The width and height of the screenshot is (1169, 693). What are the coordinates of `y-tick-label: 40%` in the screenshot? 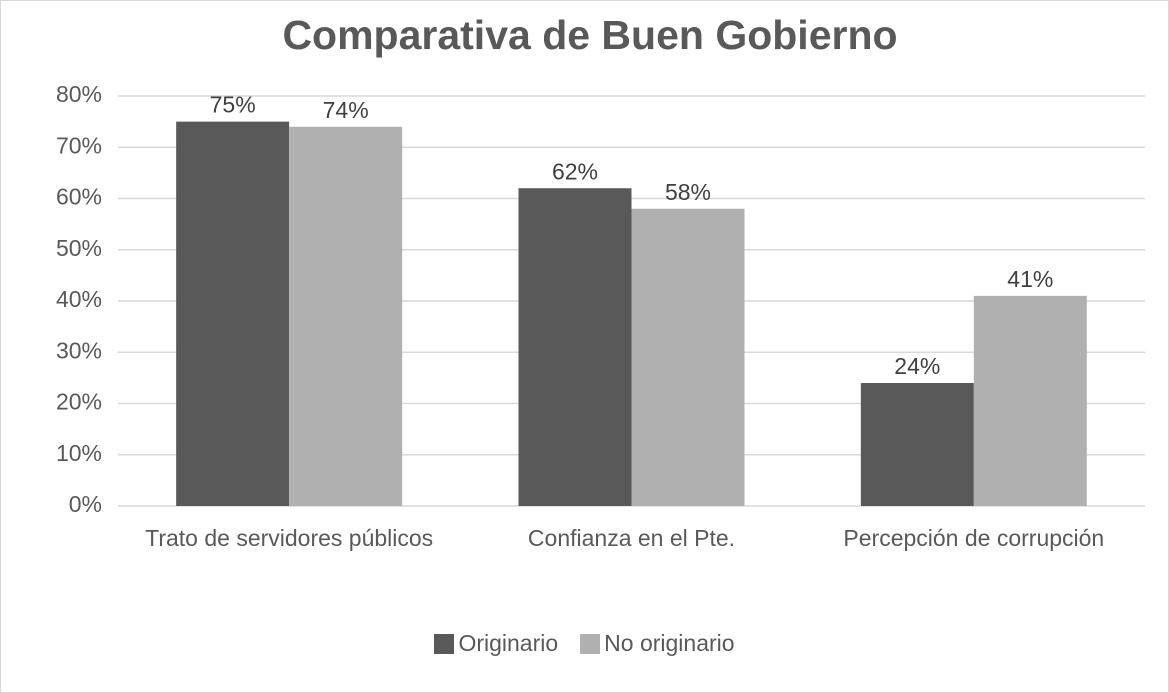 It's located at (79, 299).